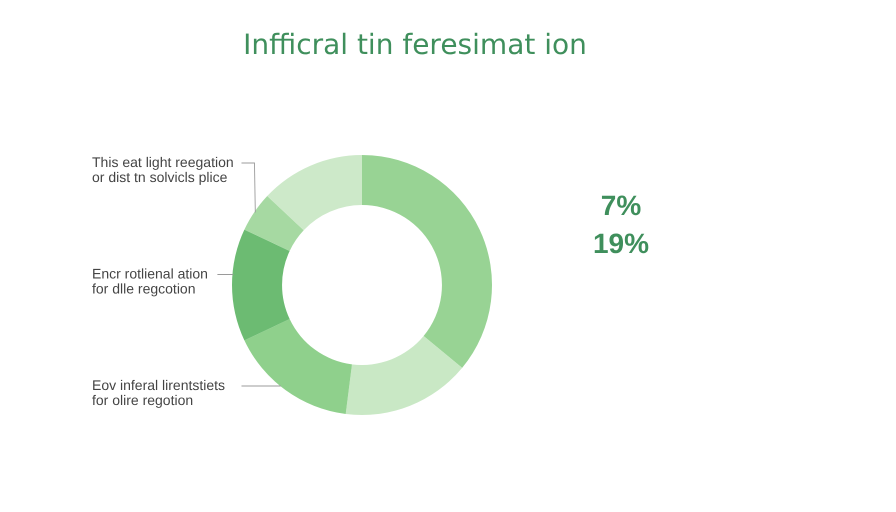 The height and width of the screenshot is (512, 896). What do you see at coordinates (621, 243) in the screenshot?
I see `text: 19%` at bounding box center [621, 243].